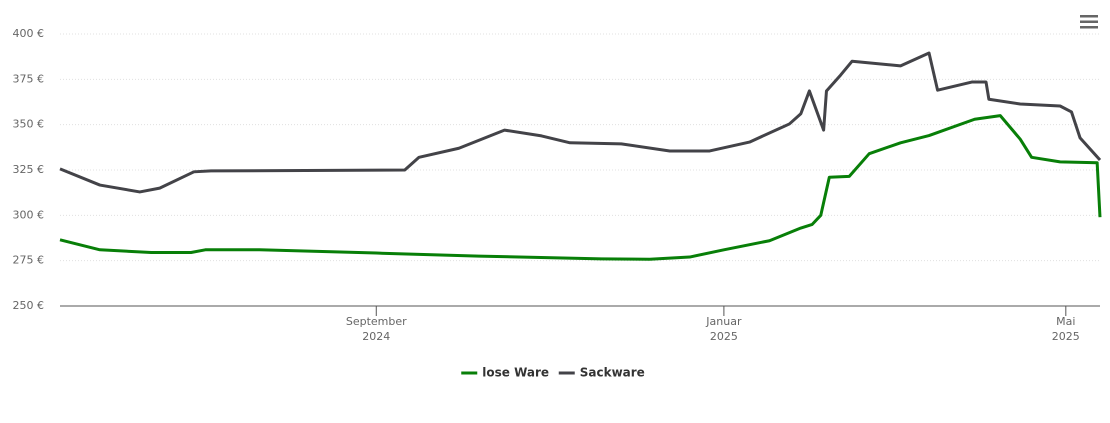  Describe the element at coordinates (376, 329) in the screenshot. I see `x-tick-label: September 2024` at that location.